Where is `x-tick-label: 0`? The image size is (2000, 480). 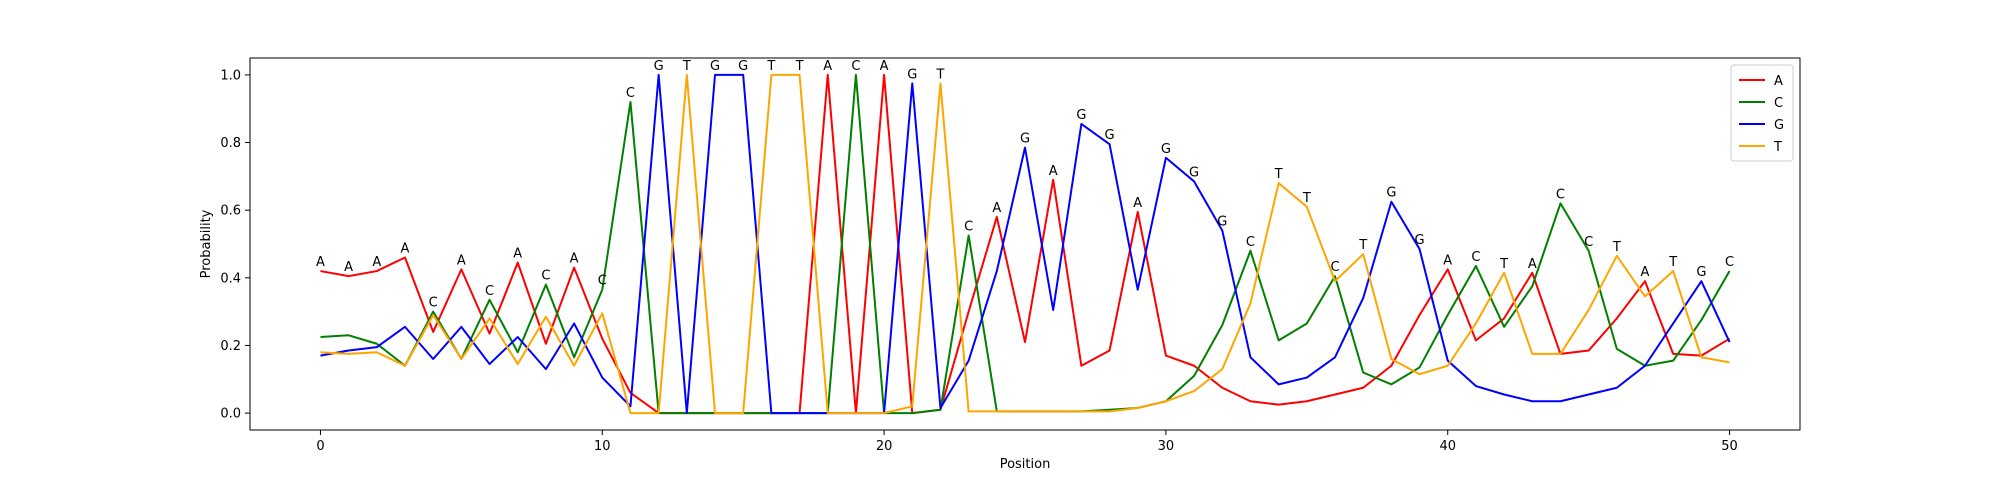
x-tick-label: 0 is located at coordinates (320, 446).